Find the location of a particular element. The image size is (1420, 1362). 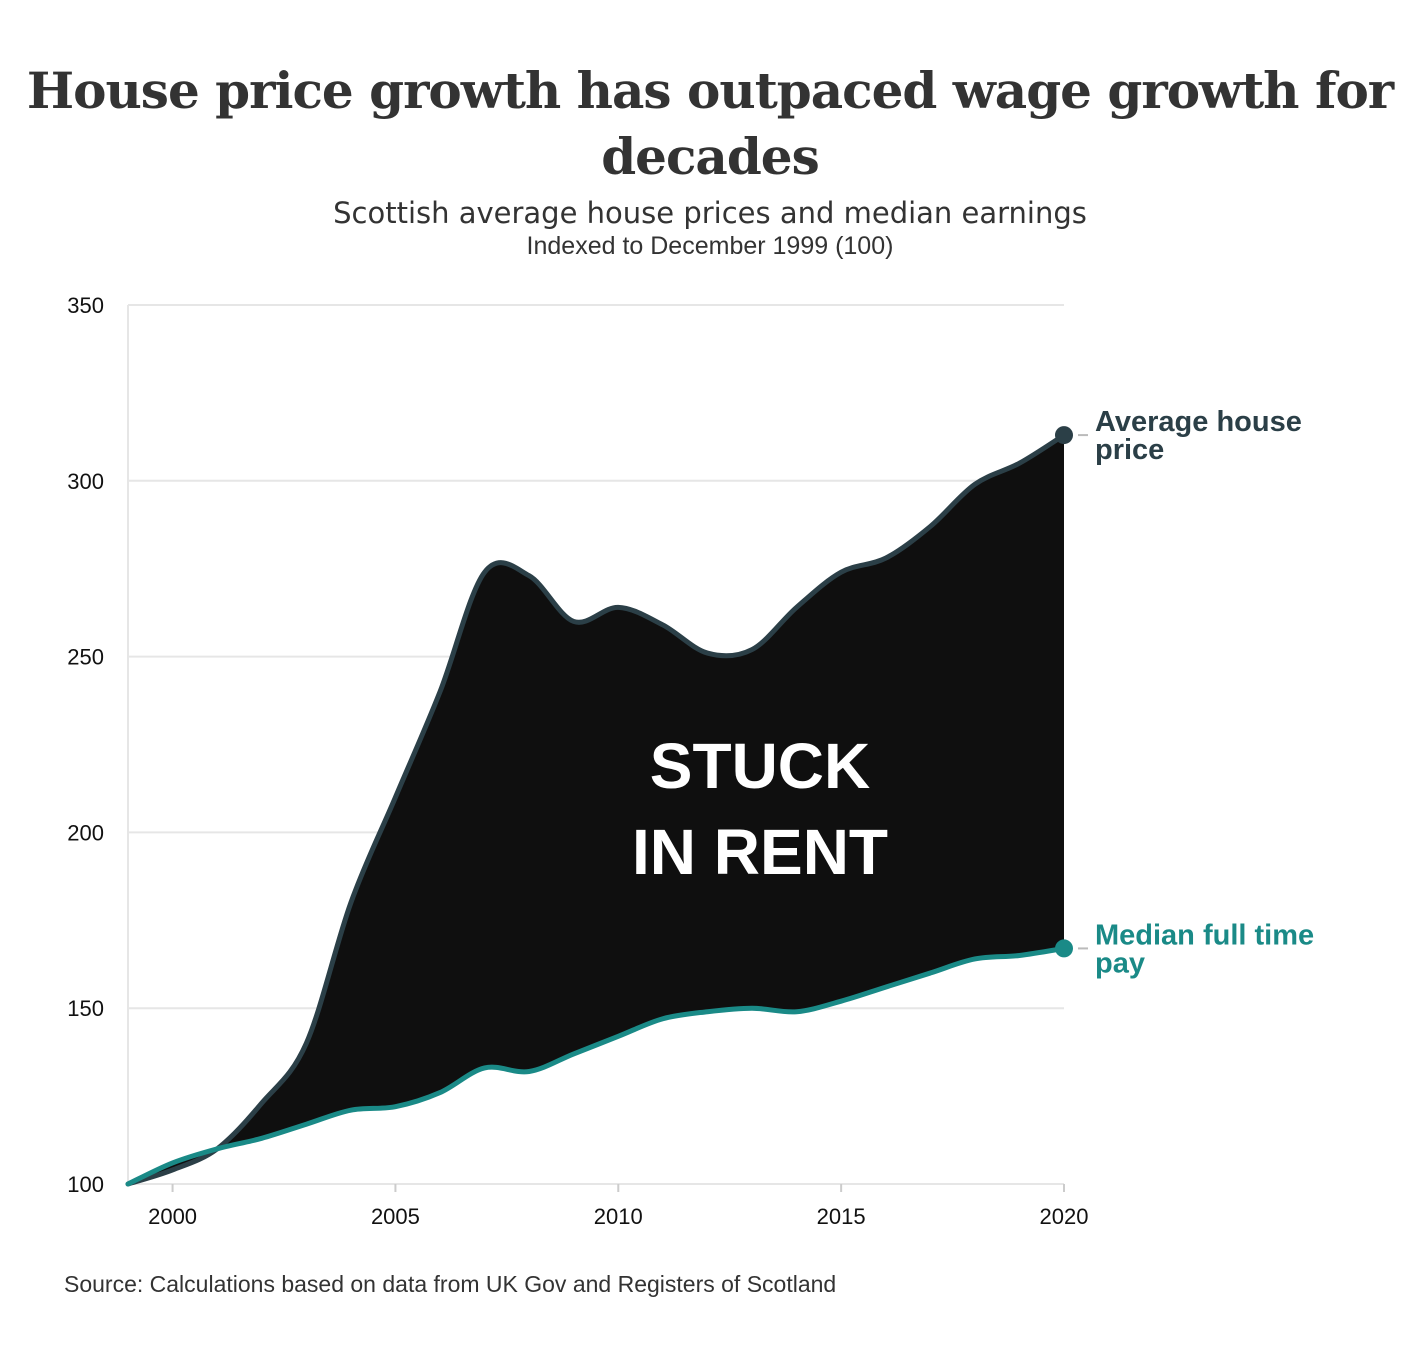

x-tick-label-2010: 2010 is located at coordinates (618, 1216).